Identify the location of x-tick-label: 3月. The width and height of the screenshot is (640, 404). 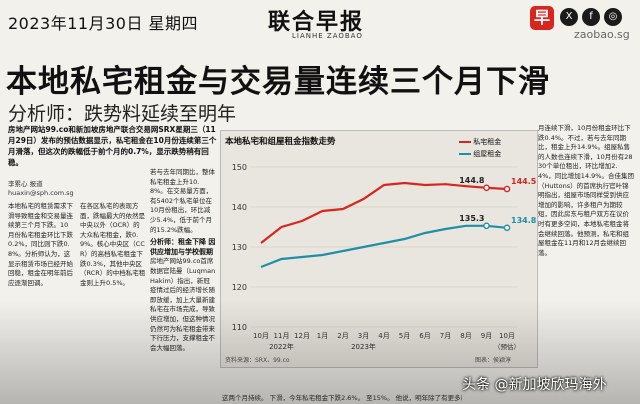
(363, 336).